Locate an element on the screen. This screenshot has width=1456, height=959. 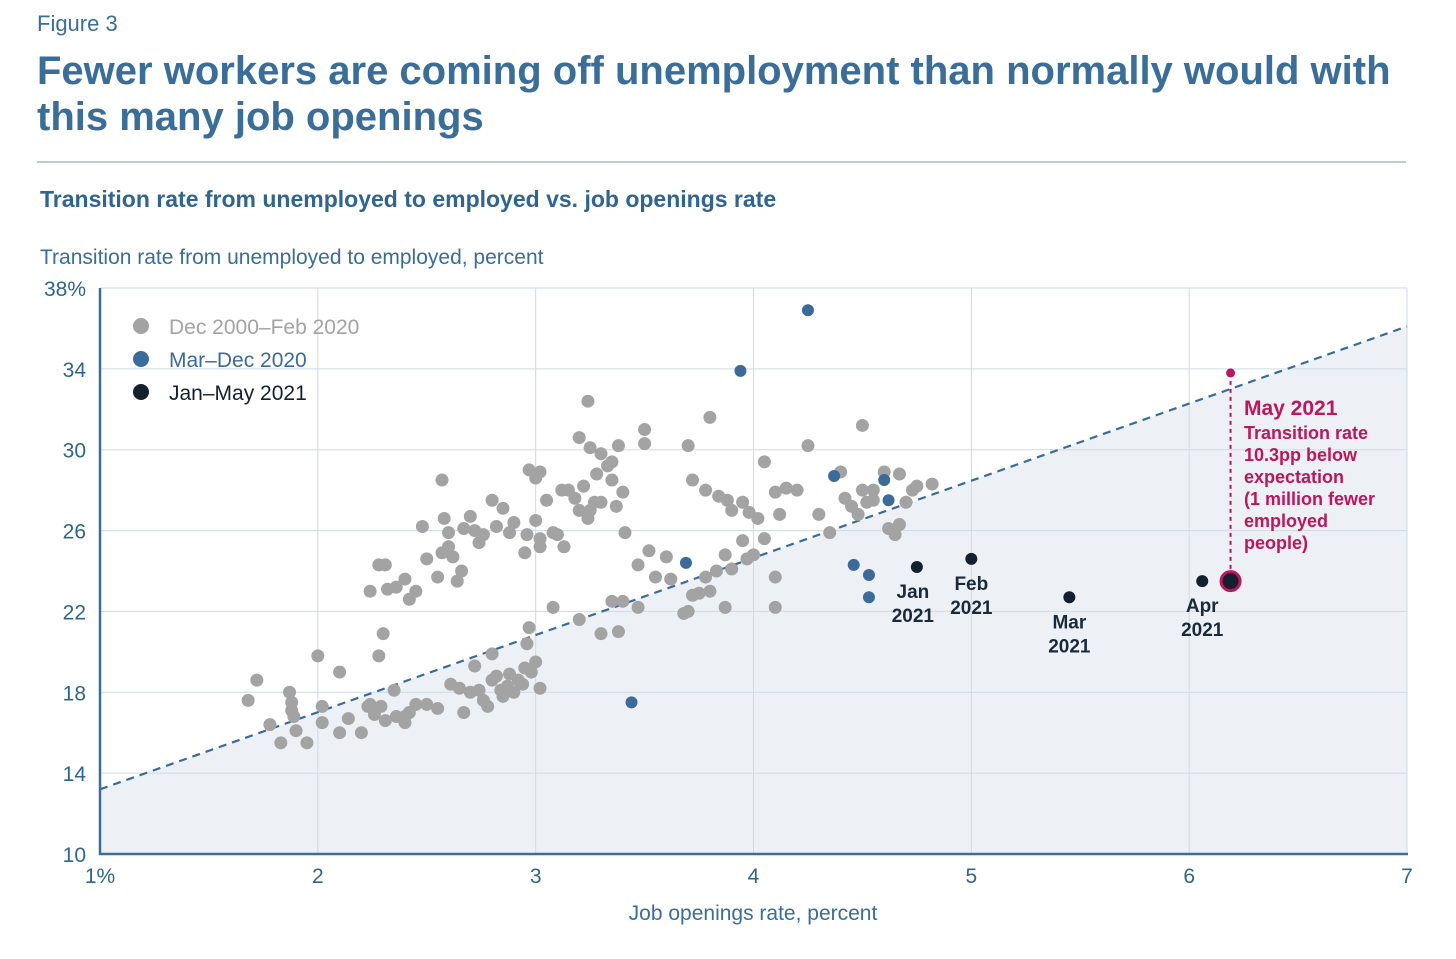
annotation-line: expectation is located at coordinates (1294, 477).